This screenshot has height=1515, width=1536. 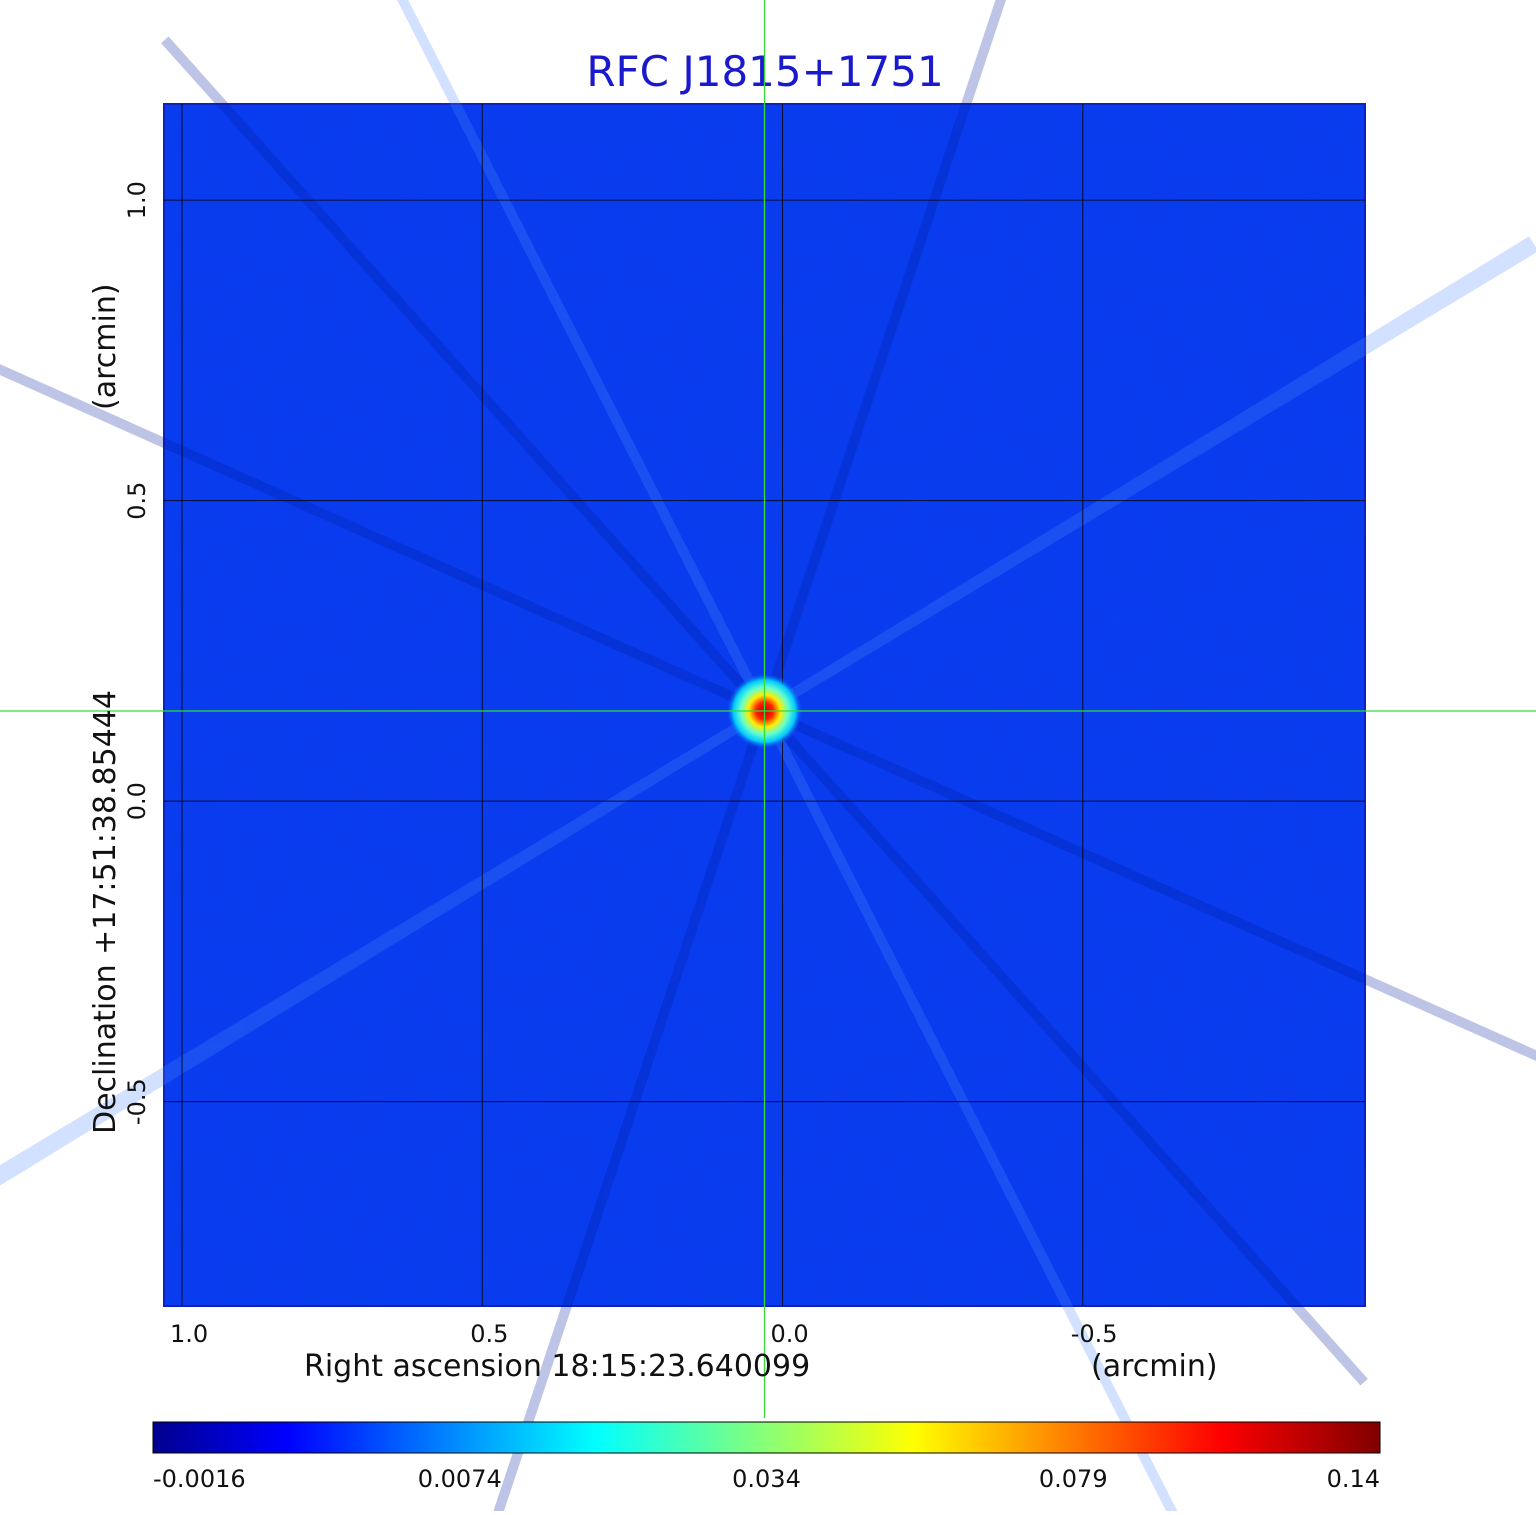 What do you see at coordinates (105, 912) in the screenshot?
I see `y-axis-label: Declination +17:51:38.85444` at bounding box center [105, 912].